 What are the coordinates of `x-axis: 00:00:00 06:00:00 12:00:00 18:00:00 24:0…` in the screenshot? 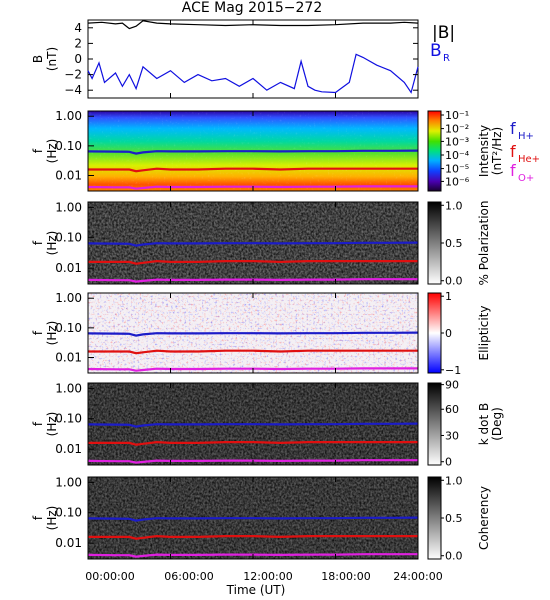 It's located at (263, 583).